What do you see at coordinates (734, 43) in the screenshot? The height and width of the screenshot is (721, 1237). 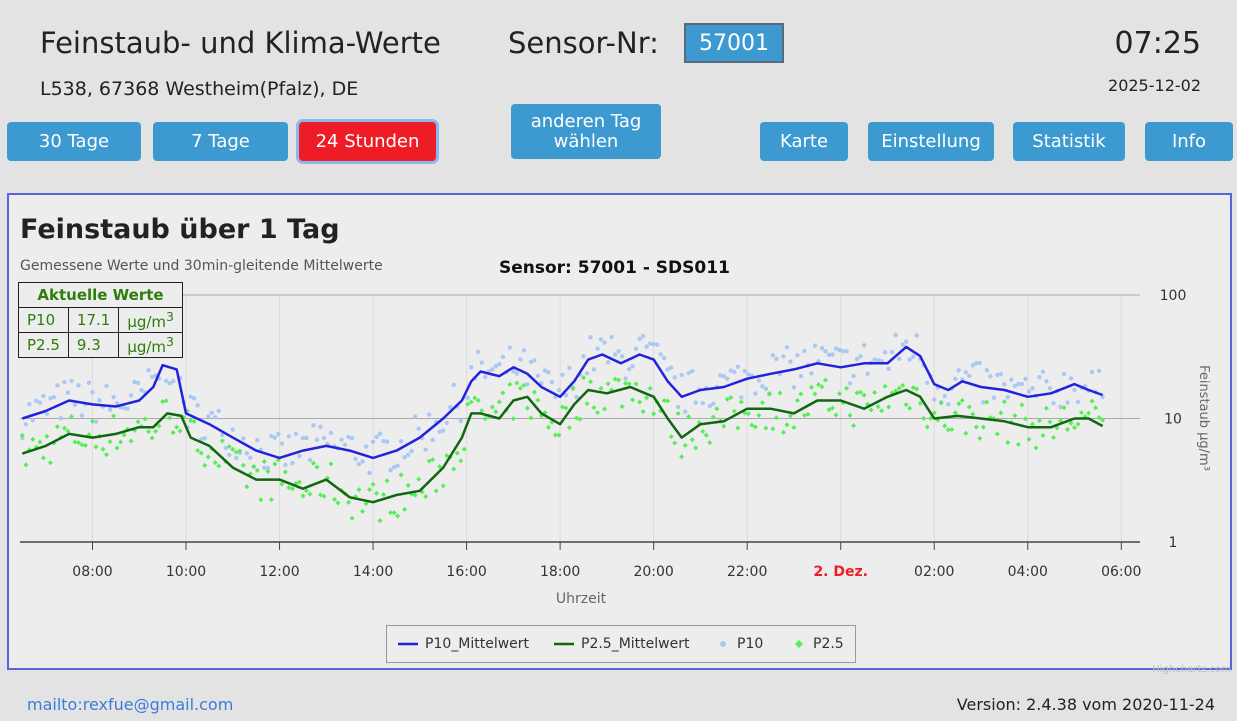 I see `sensor-number-field: 57001` at bounding box center [734, 43].